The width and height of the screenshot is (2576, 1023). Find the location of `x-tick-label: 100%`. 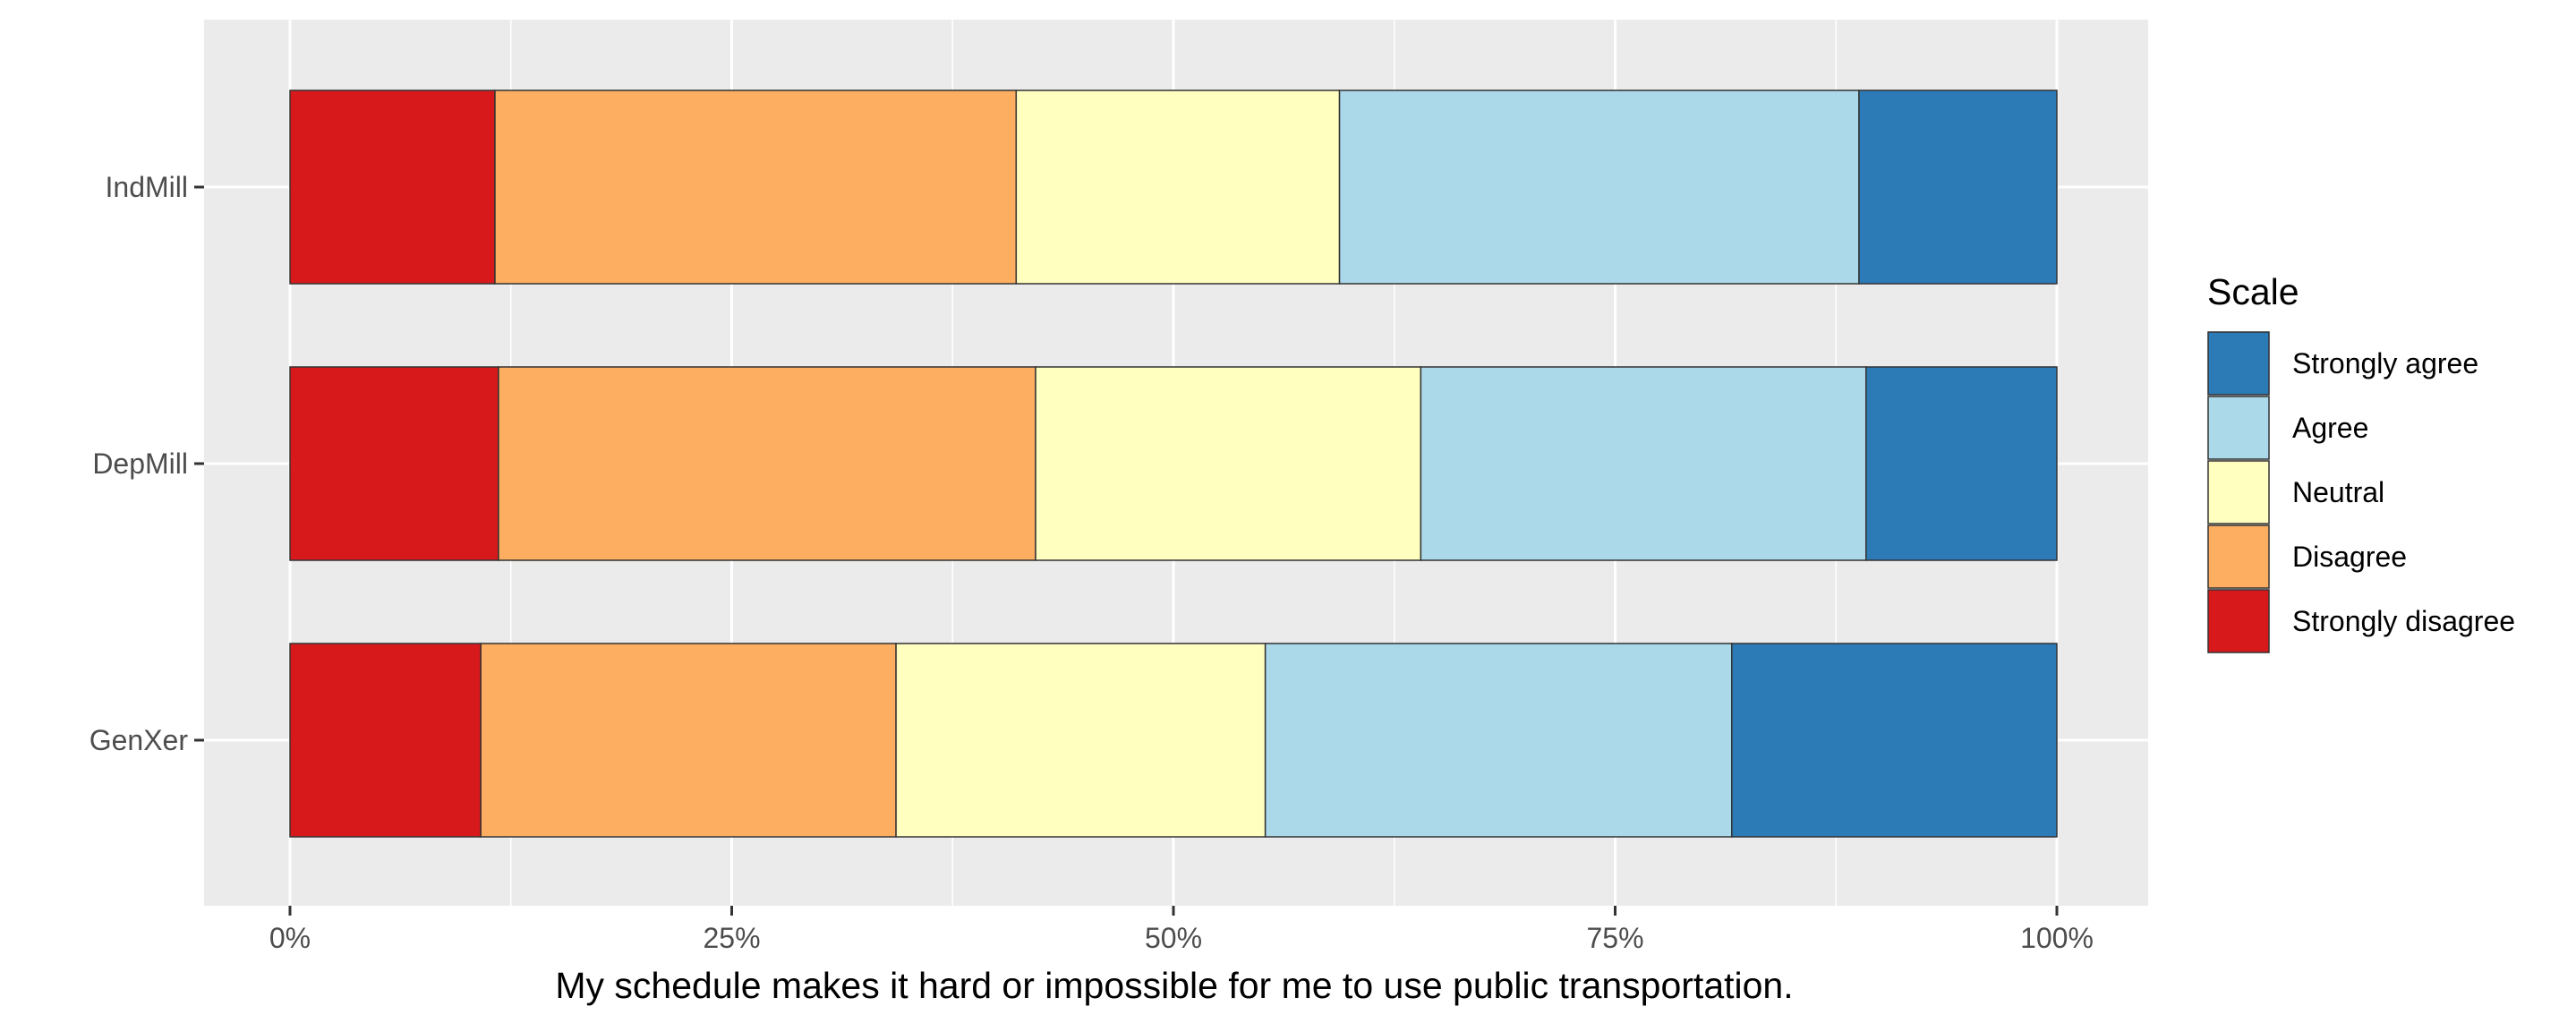

x-tick-label: 100% is located at coordinates (2057, 938).